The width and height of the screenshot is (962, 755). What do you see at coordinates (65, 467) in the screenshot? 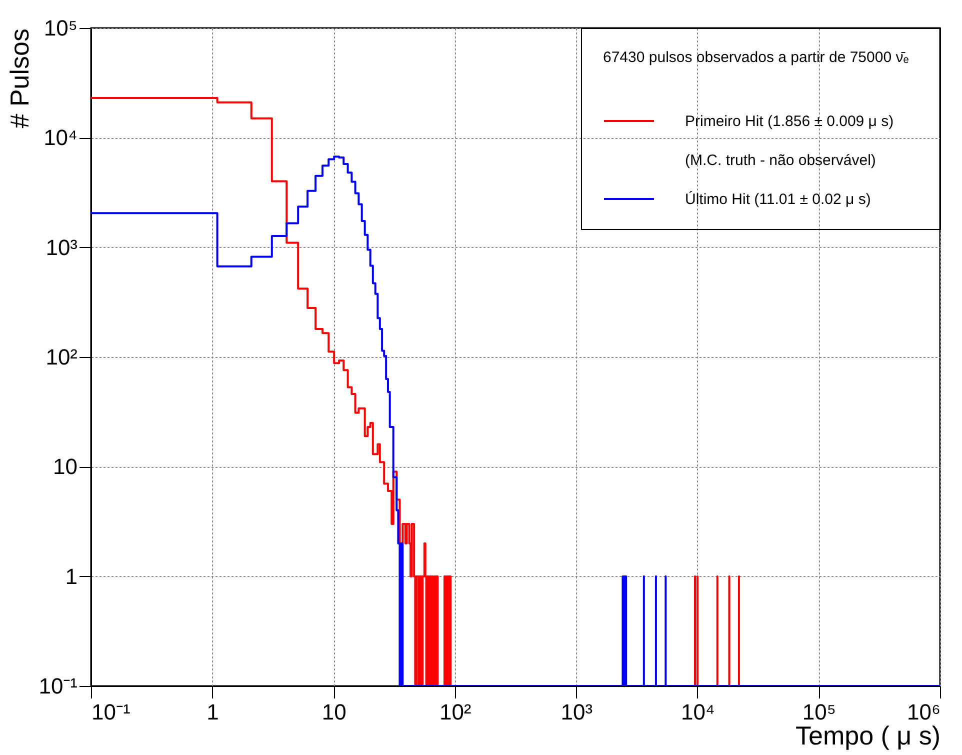
I see `y-tick-label: 10` at bounding box center [65, 467].